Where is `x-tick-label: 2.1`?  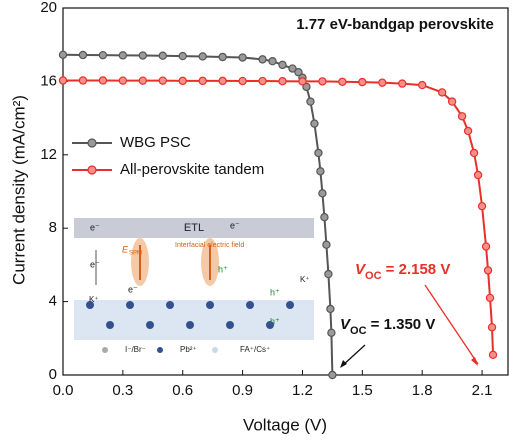
x-tick-label: 2.1 is located at coordinates (482, 390).